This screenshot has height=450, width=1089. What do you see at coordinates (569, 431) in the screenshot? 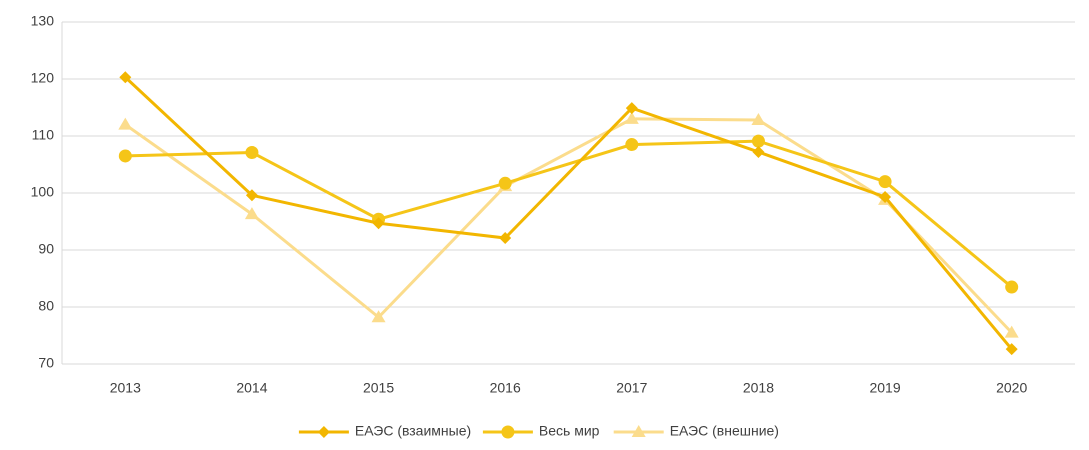
I see `legend-label: Весь мир` at bounding box center [569, 431].